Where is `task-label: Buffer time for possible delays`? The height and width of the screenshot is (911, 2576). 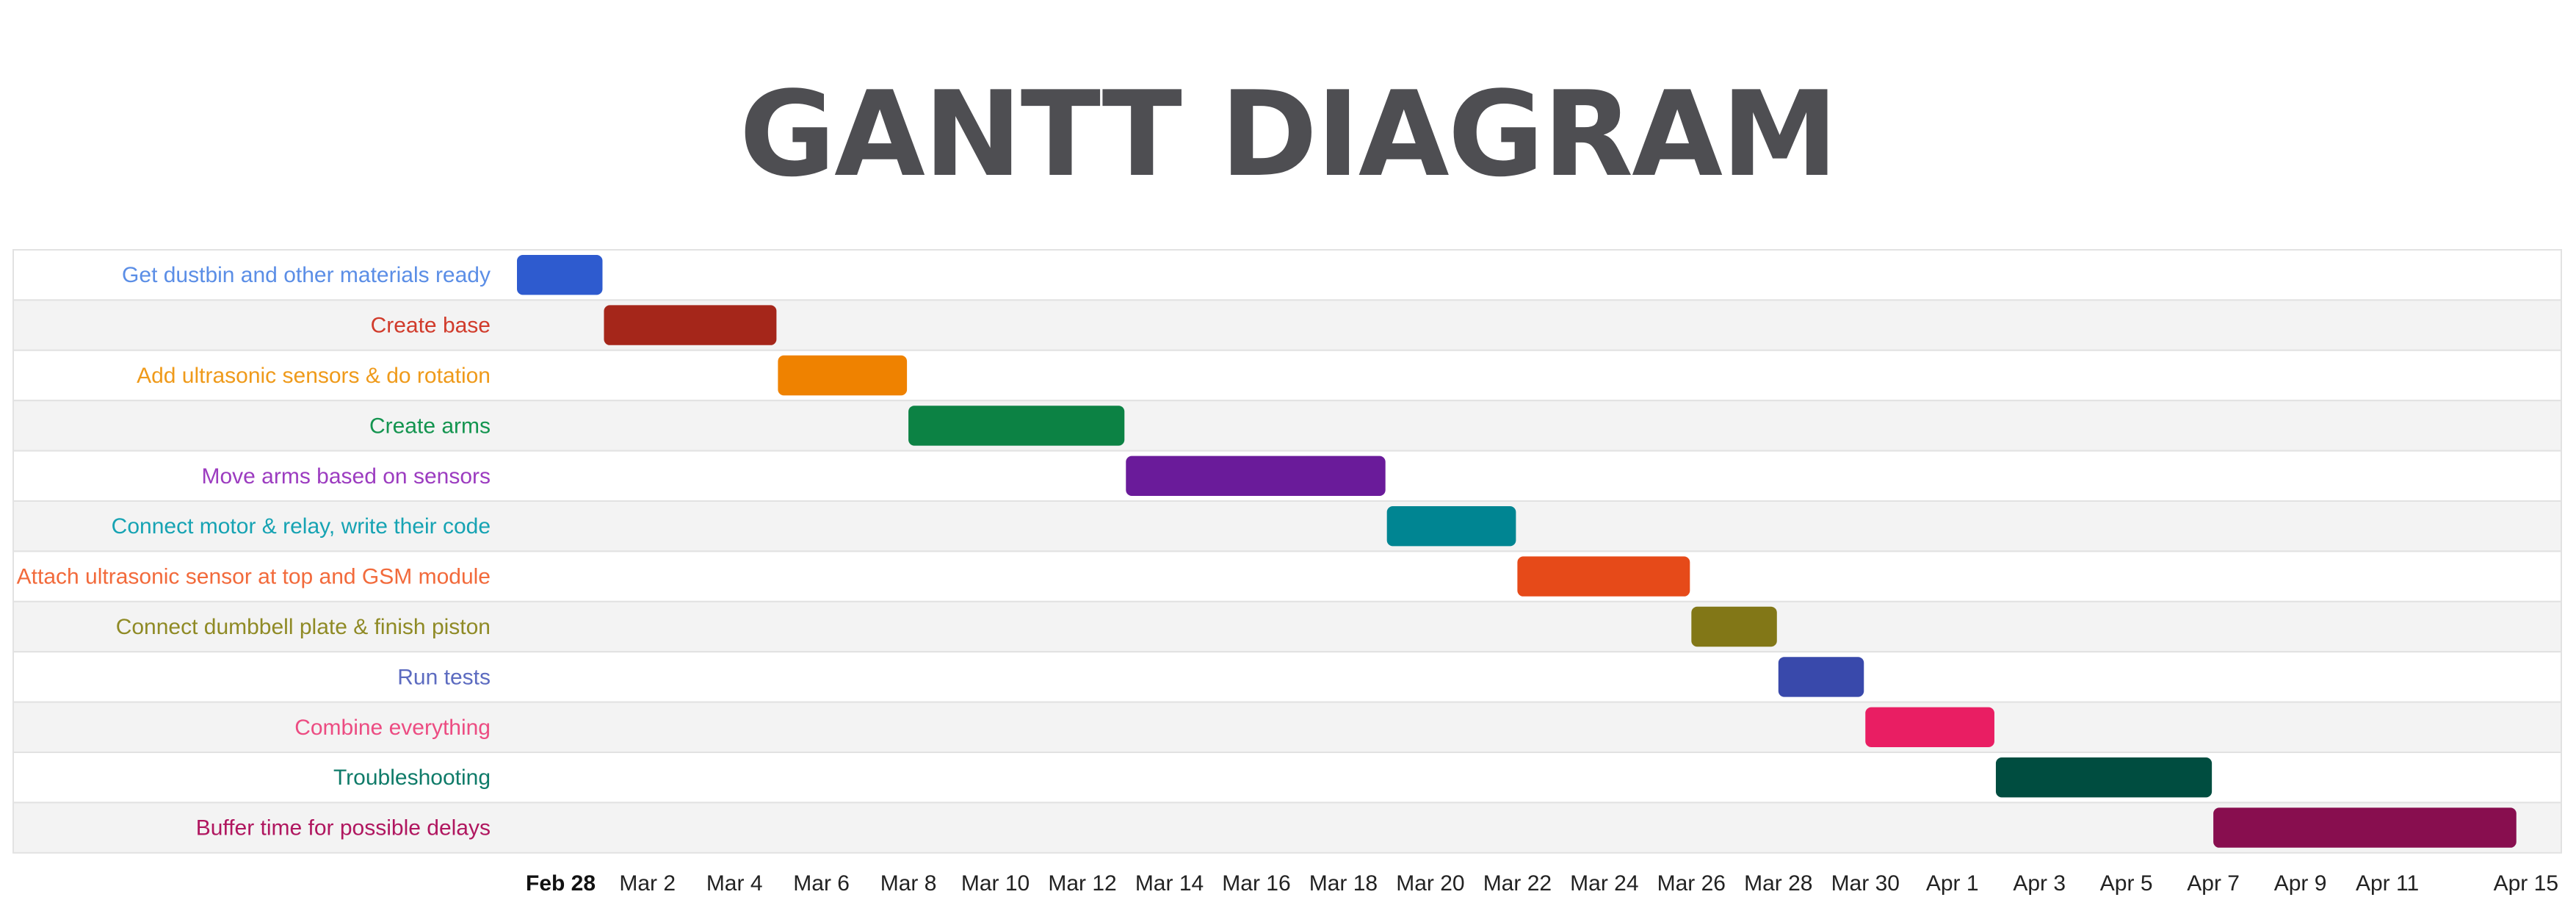
task-label: Buffer time for possible delays is located at coordinates (343, 828).